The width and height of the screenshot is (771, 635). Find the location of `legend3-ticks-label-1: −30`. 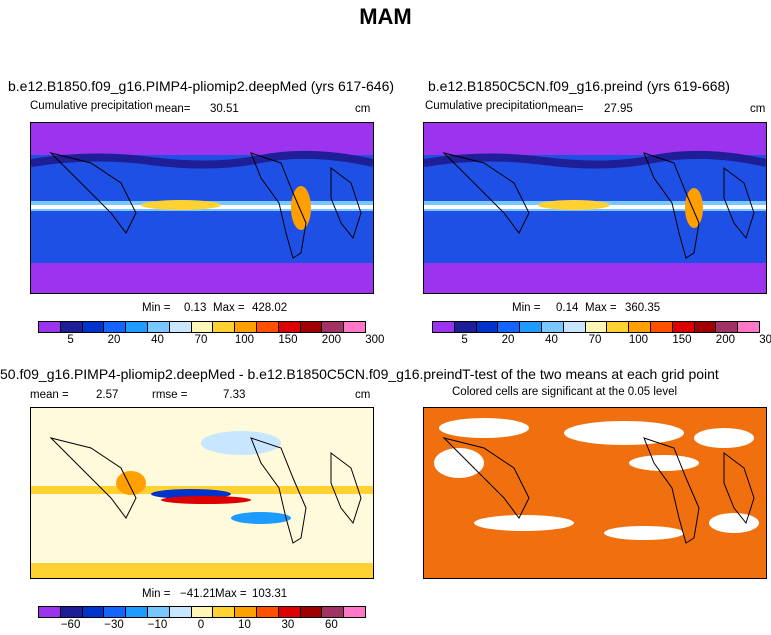

legend3-ticks-label-1: −30 is located at coordinates (114, 625).